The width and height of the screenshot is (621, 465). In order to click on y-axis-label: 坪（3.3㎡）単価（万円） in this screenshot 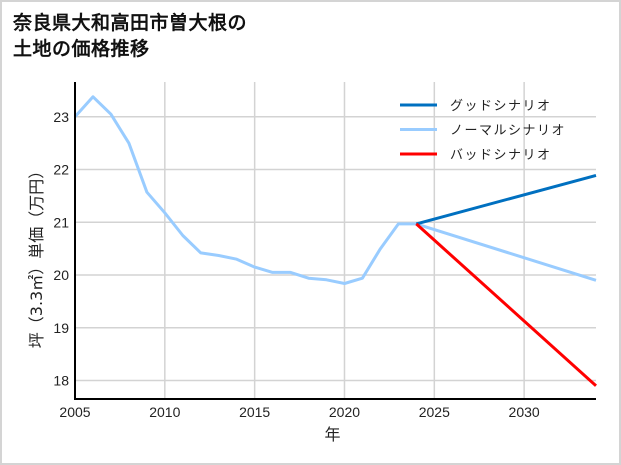, I will do `click(36, 255)`.